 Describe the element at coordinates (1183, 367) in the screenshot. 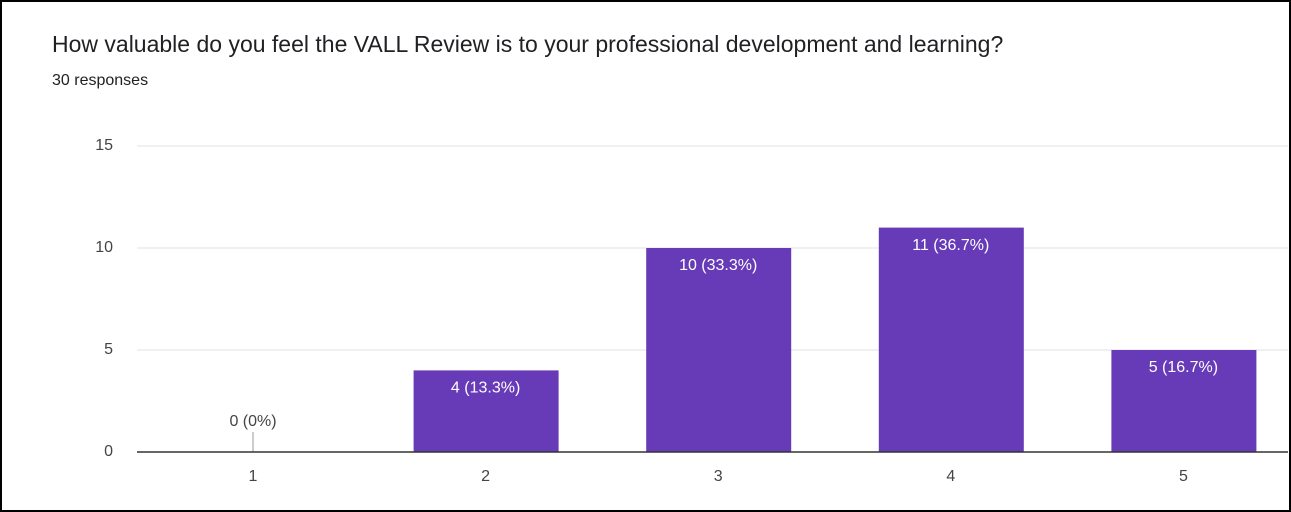

I see `data-label: 5 (16.7%)` at that location.